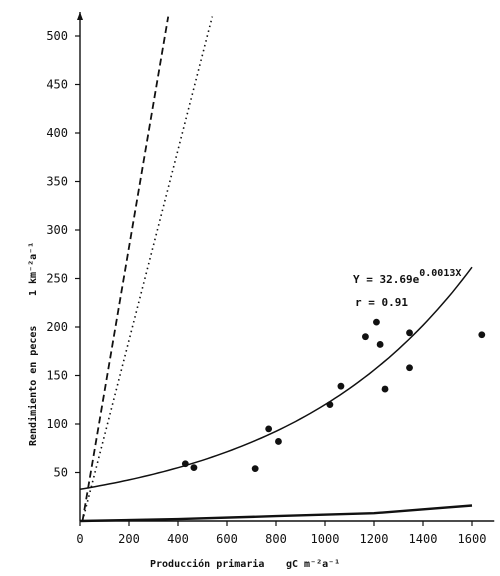 Image resolution: width=500 pixels, height=576 pixels. I want to click on y-axis-arrow, so click(80, 16).